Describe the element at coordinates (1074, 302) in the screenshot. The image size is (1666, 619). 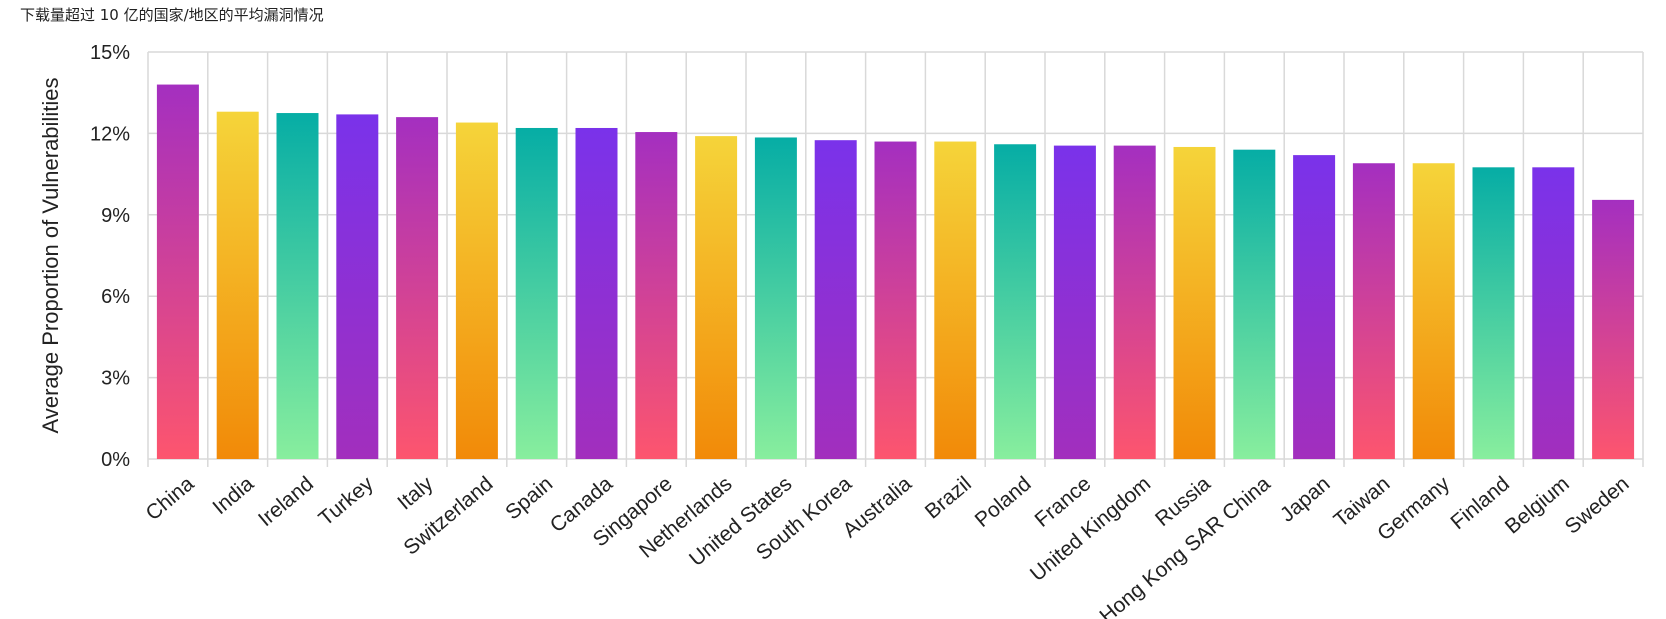
I see `bar-france` at that location.